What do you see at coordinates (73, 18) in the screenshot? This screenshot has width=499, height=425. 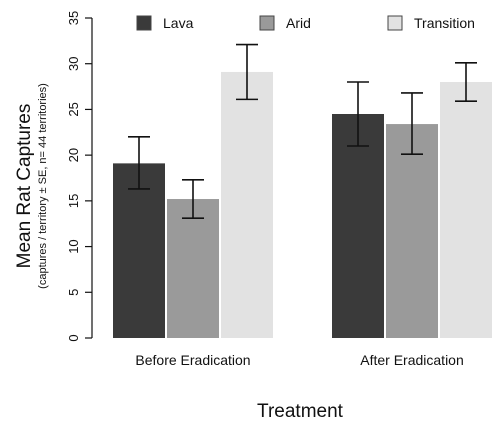 I see `y-tick-label: 35` at bounding box center [73, 18].